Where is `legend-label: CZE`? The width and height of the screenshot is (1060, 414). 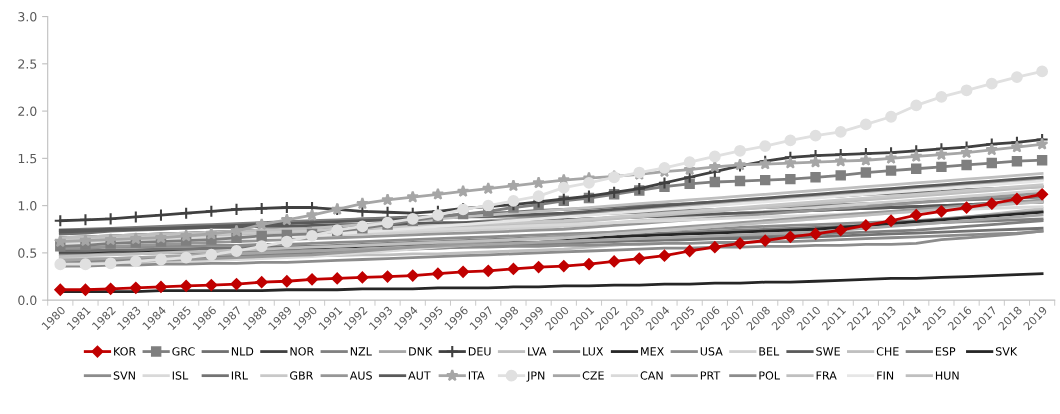 legend-label: CZE is located at coordinates (593, 375).